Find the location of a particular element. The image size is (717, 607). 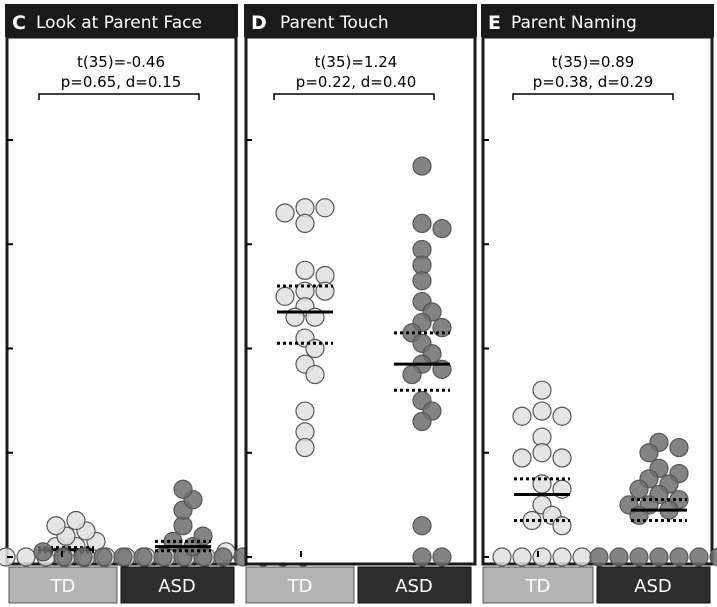

panel-c-ticks is located at coordinates (35, 348).